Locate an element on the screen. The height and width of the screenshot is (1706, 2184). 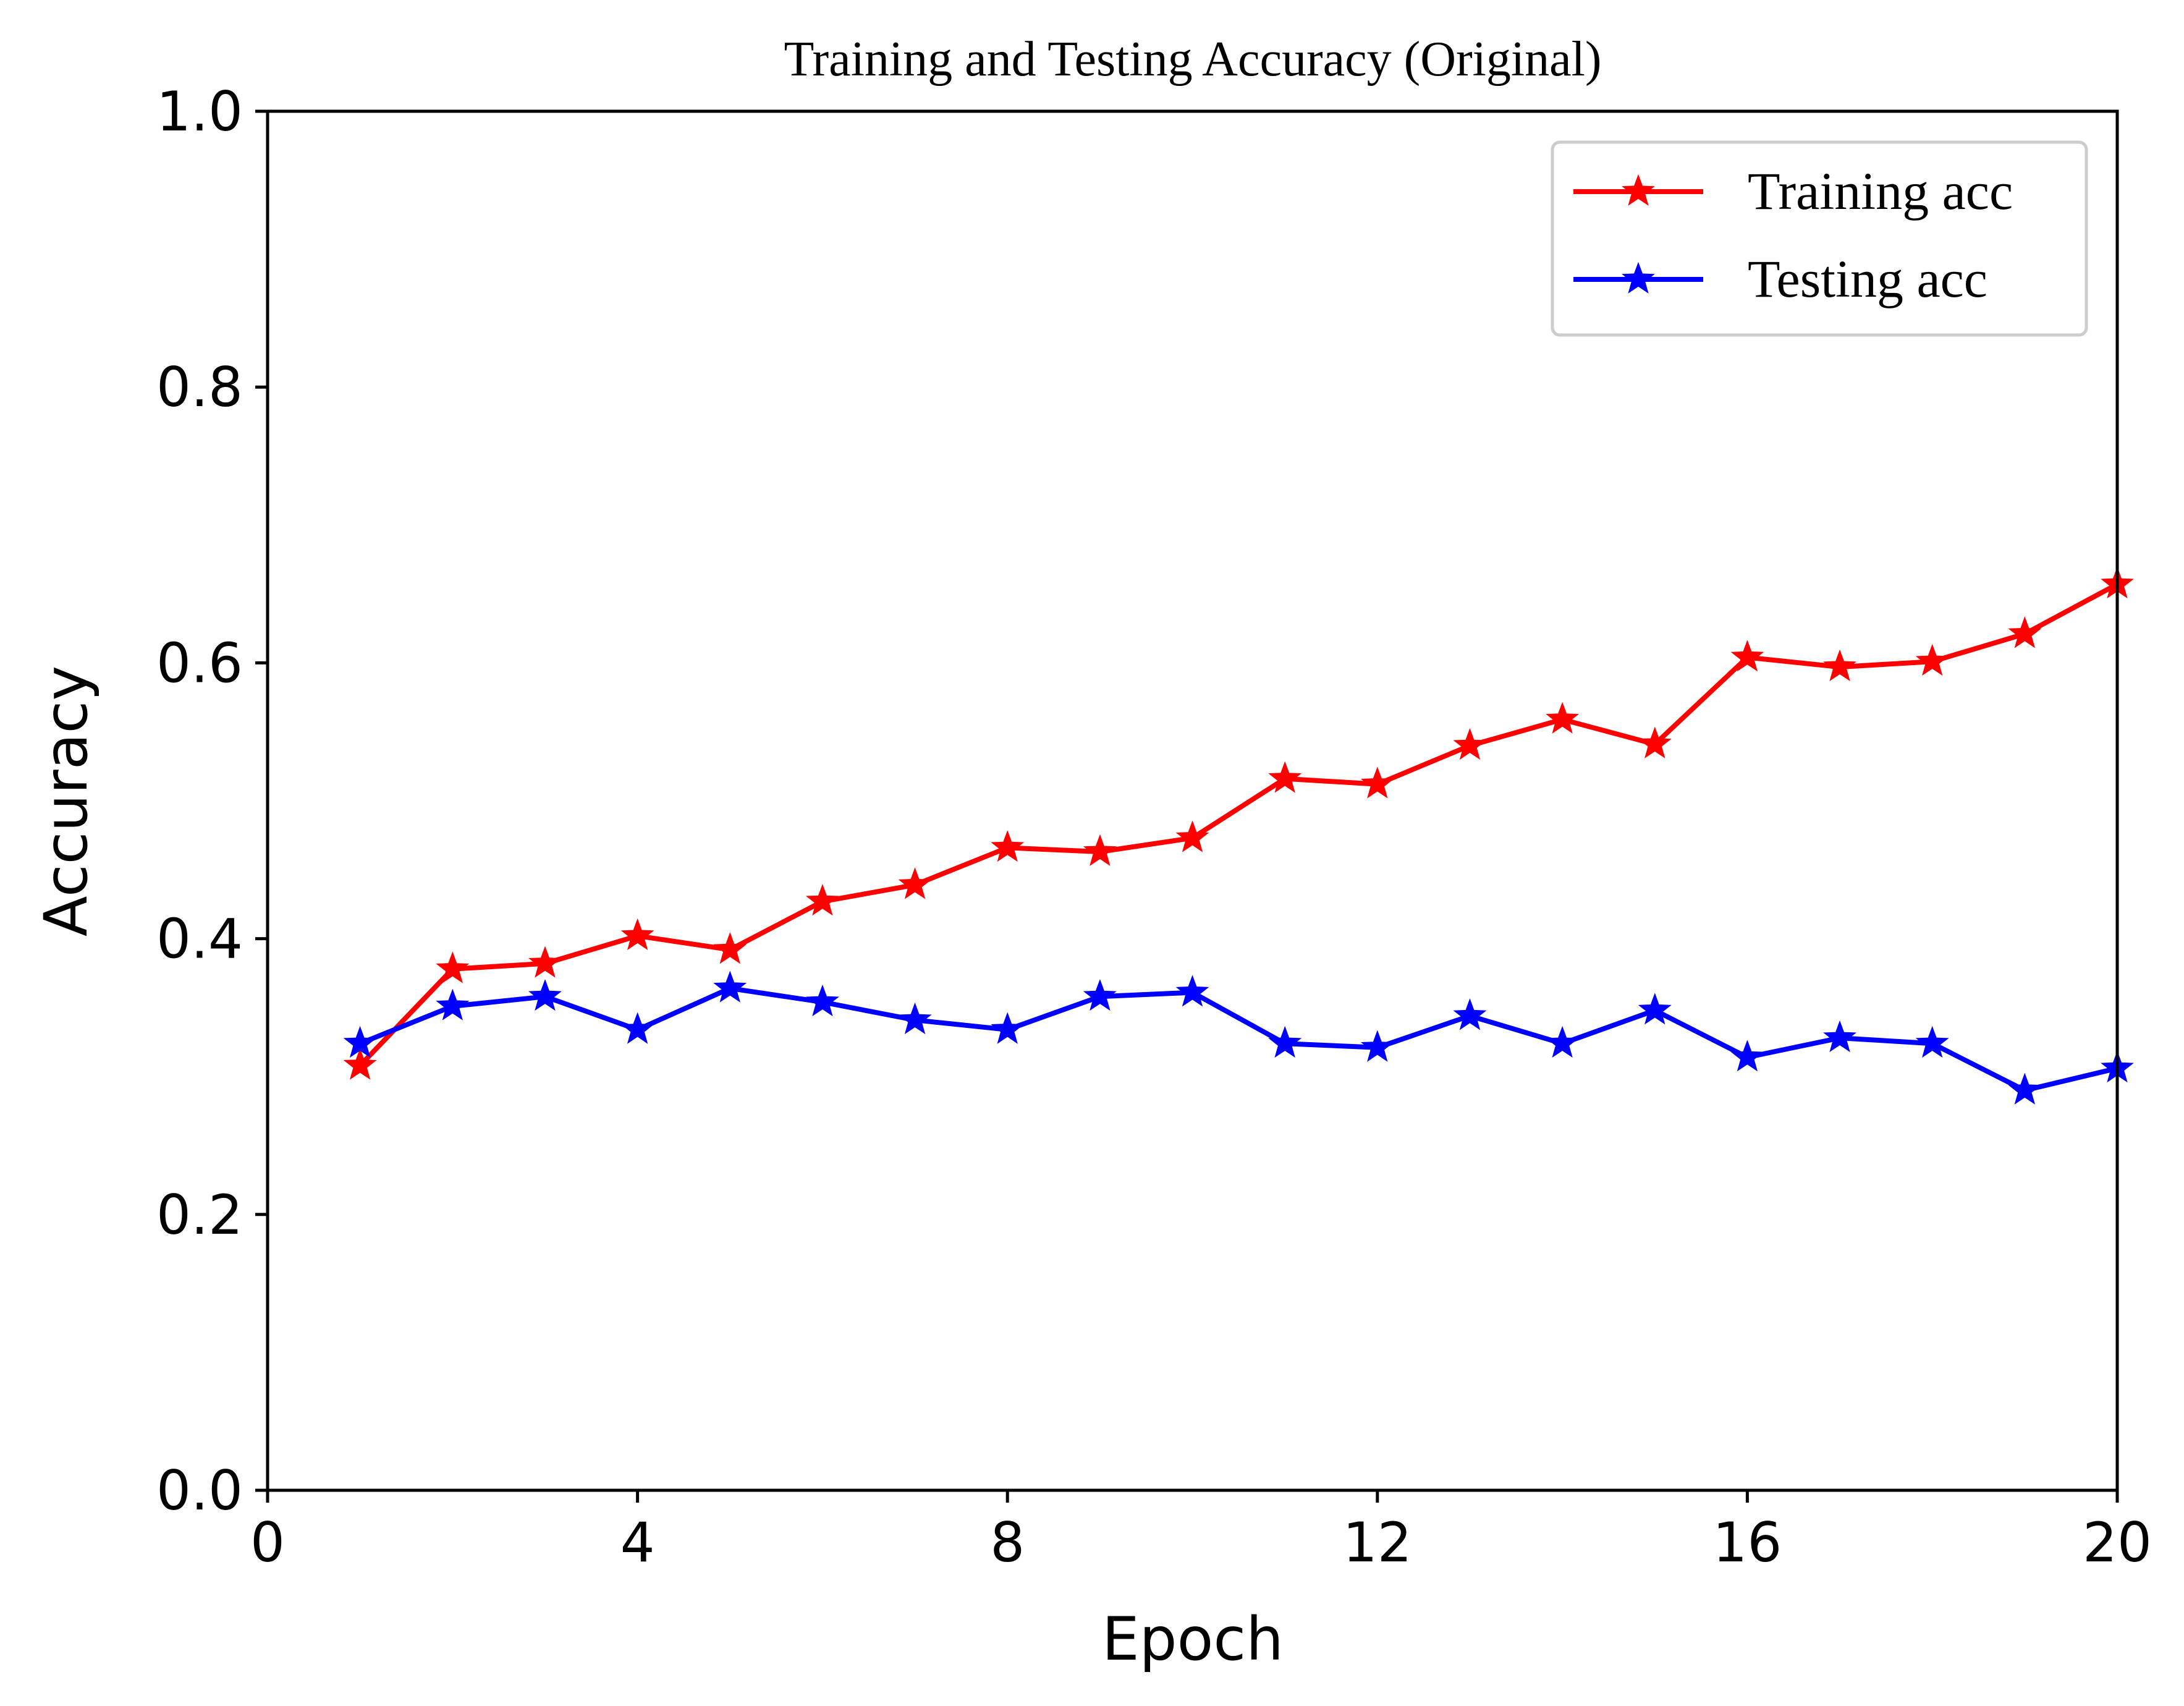
y-tick-label: 0.0 is located at coordinates (199, 1490).